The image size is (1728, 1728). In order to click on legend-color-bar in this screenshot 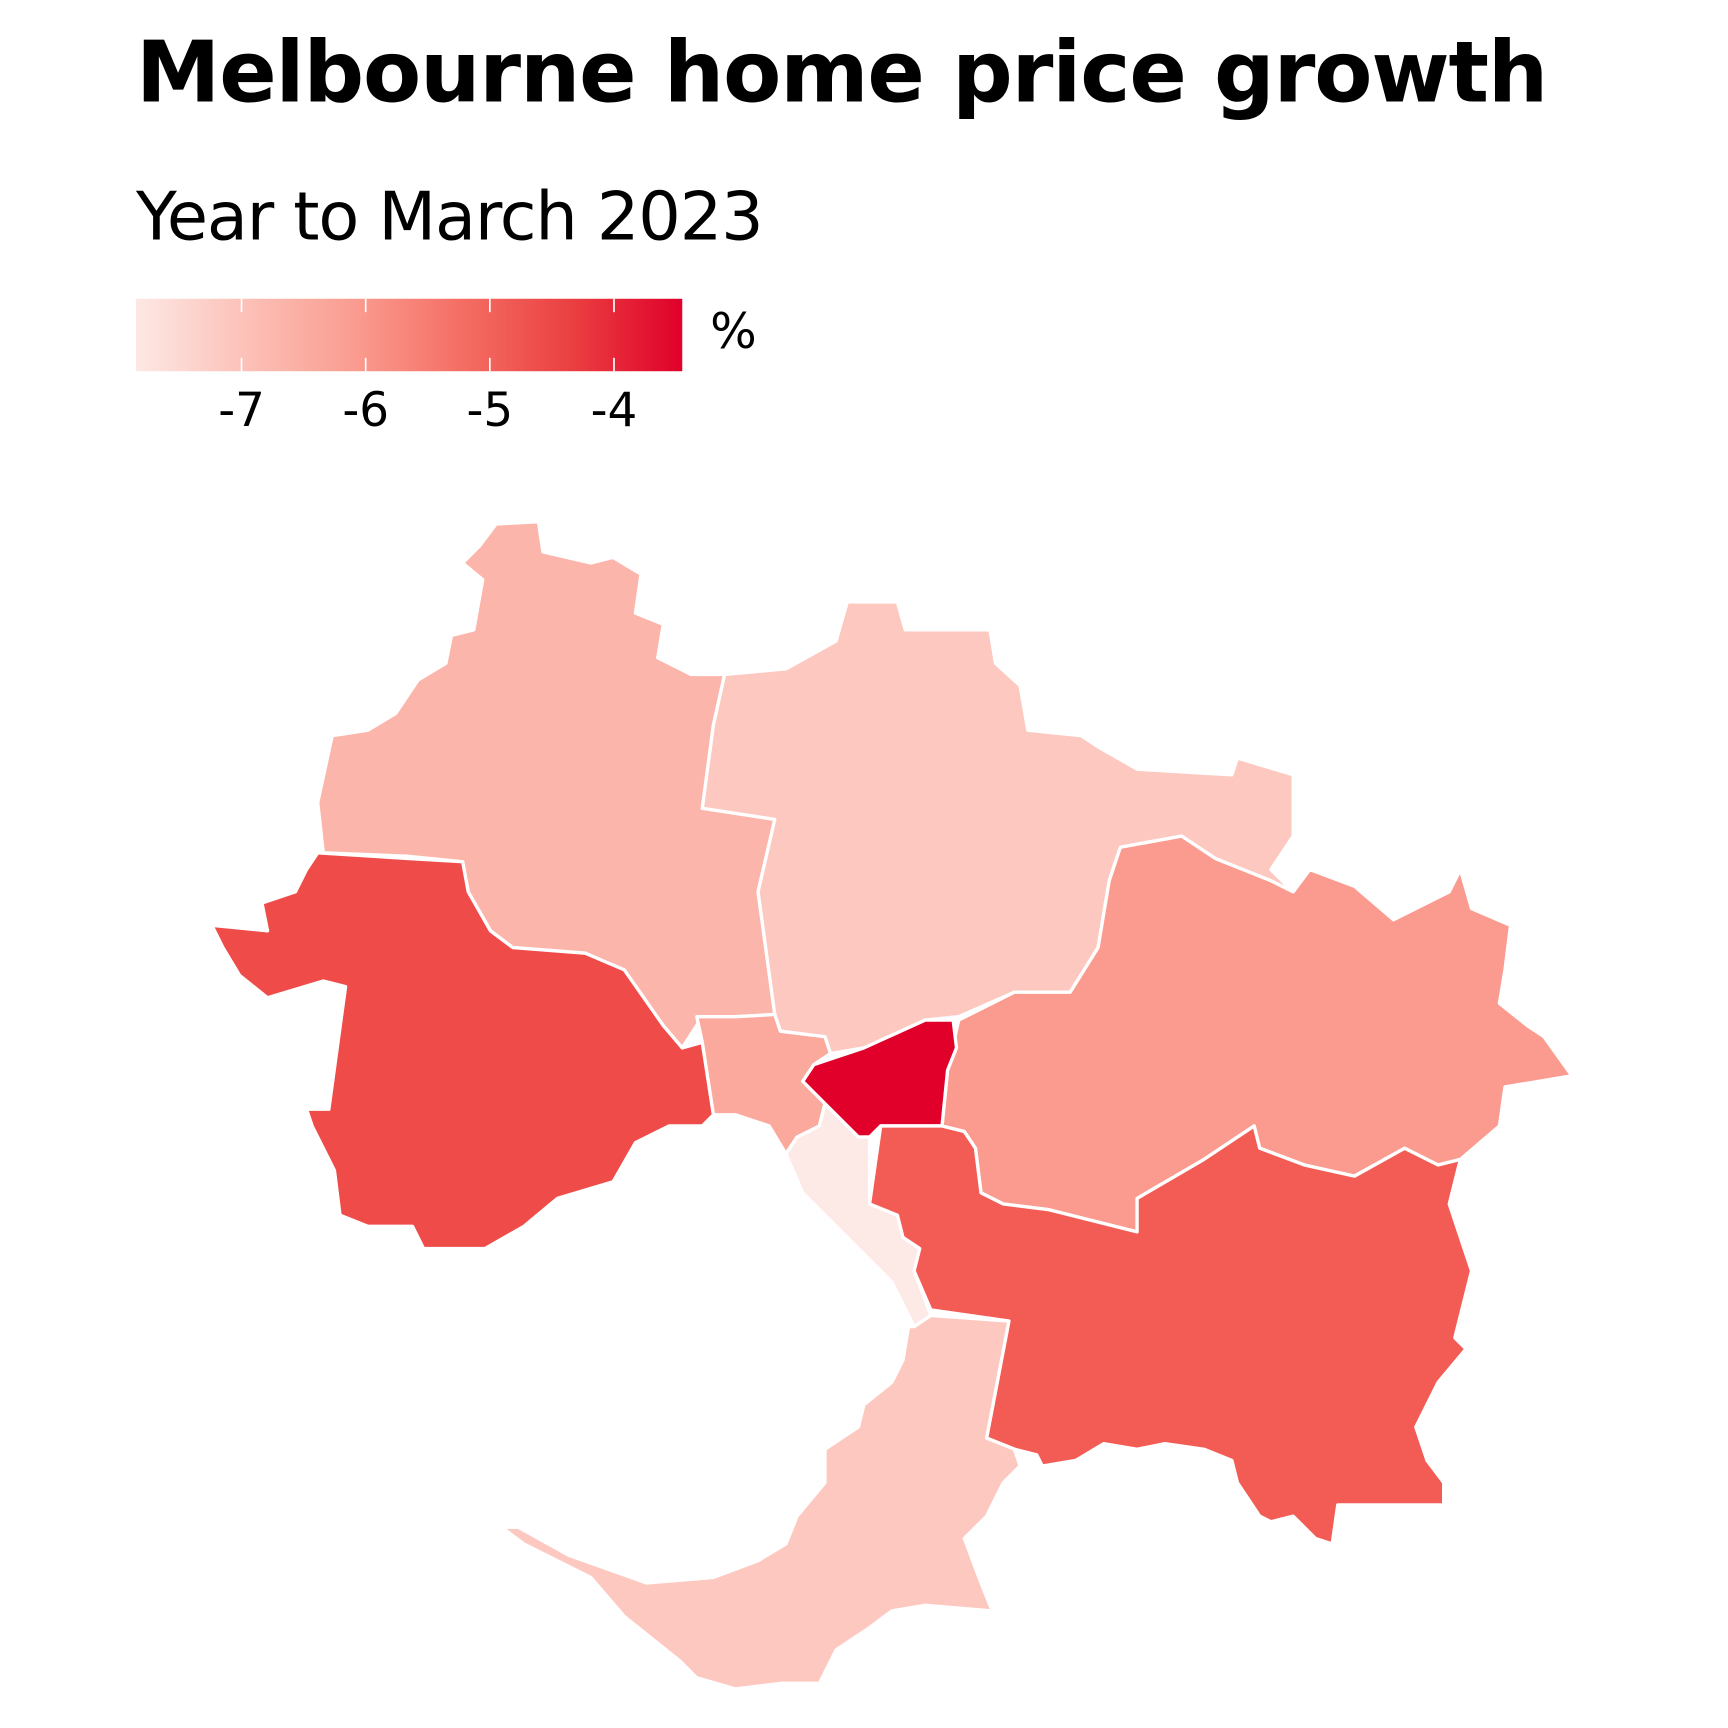, I will do `click(409, 335)`.